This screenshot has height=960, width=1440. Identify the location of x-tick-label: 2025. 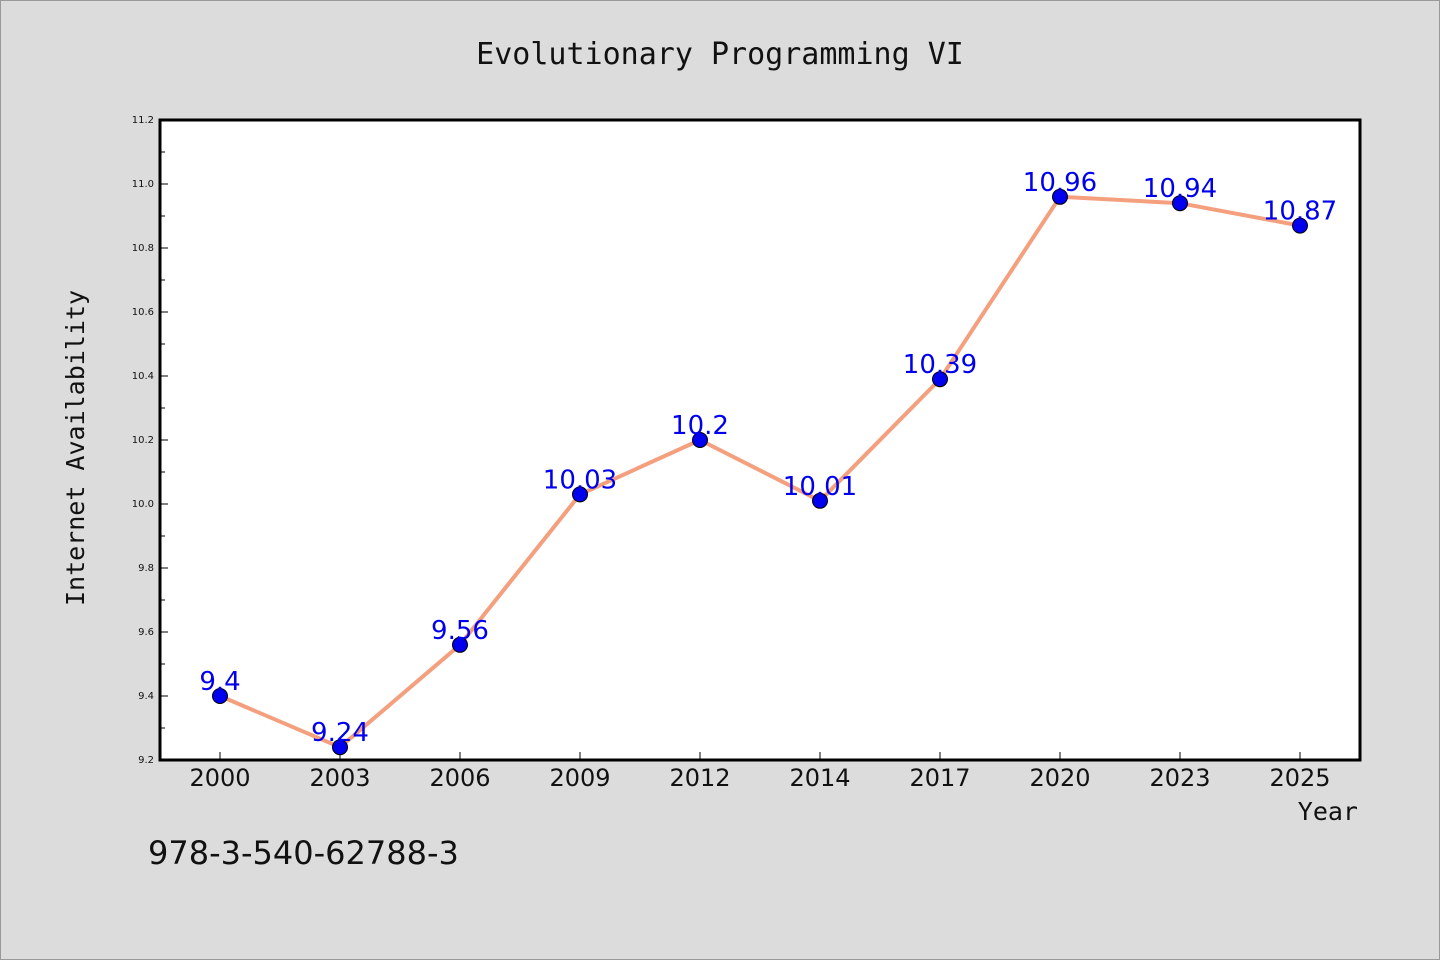
(1299, 778).